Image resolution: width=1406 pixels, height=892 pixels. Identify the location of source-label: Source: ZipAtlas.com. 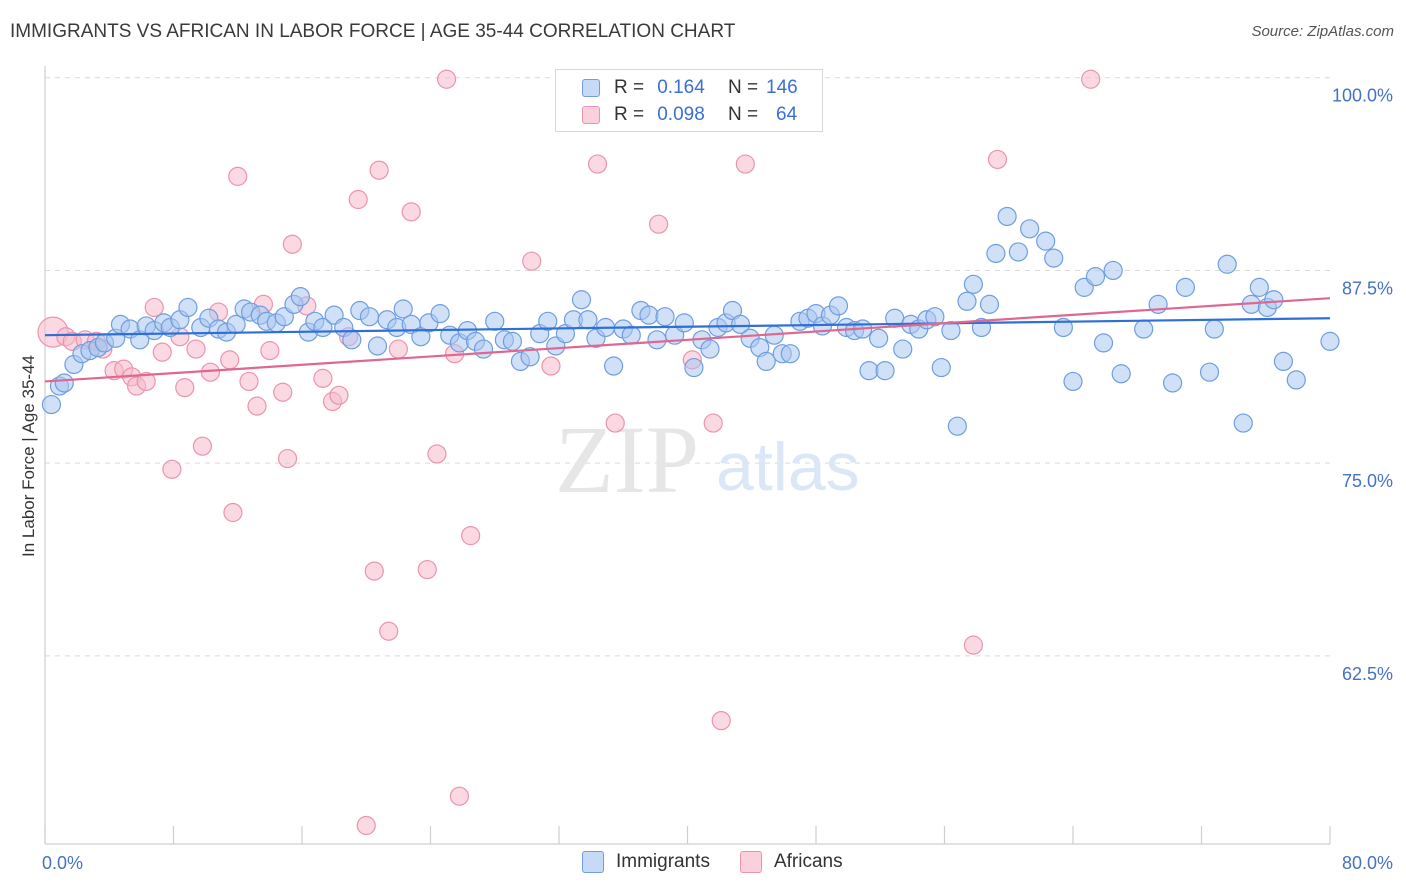
(1322, 31).